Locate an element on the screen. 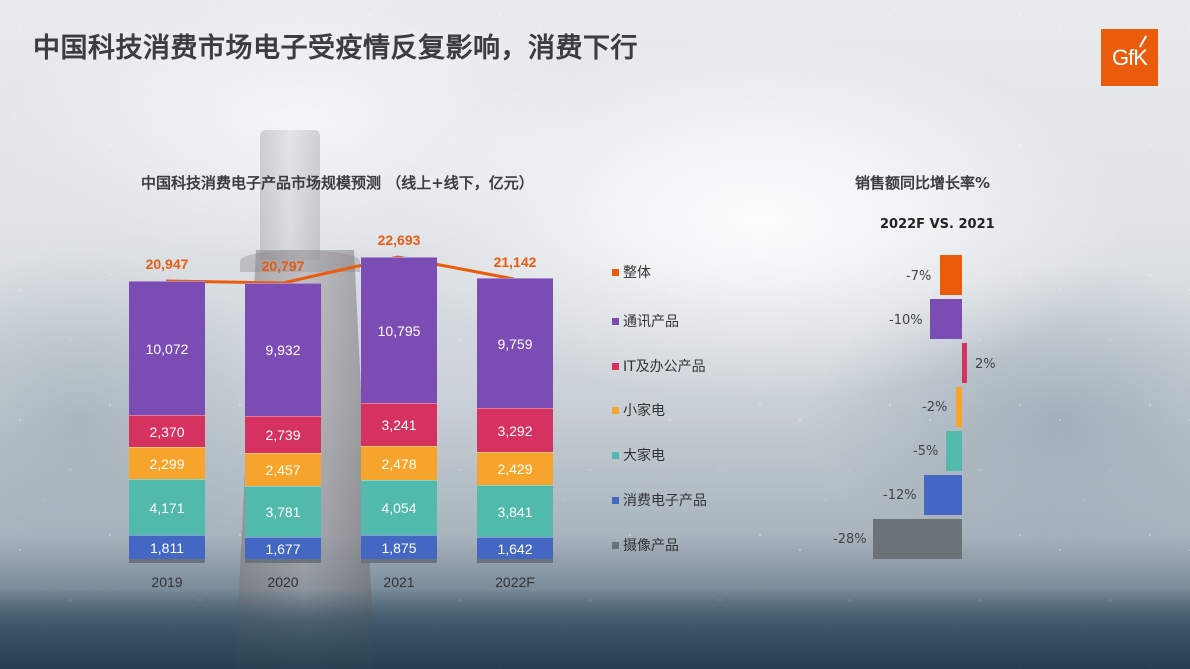  total-label-2020: 20,797 is located at coordinates (283, 266).